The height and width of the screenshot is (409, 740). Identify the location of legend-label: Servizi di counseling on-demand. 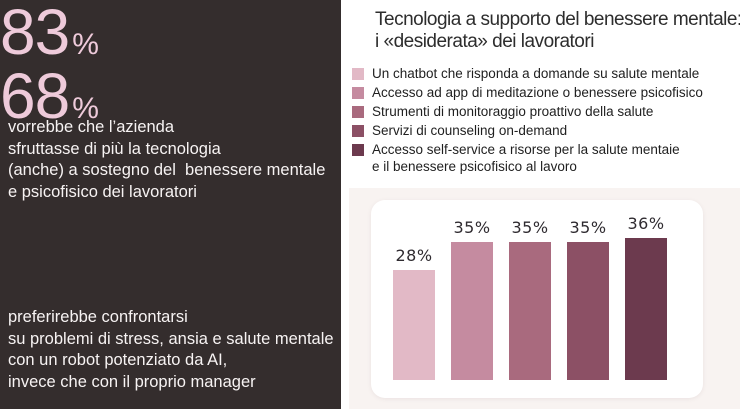
(470, 130).